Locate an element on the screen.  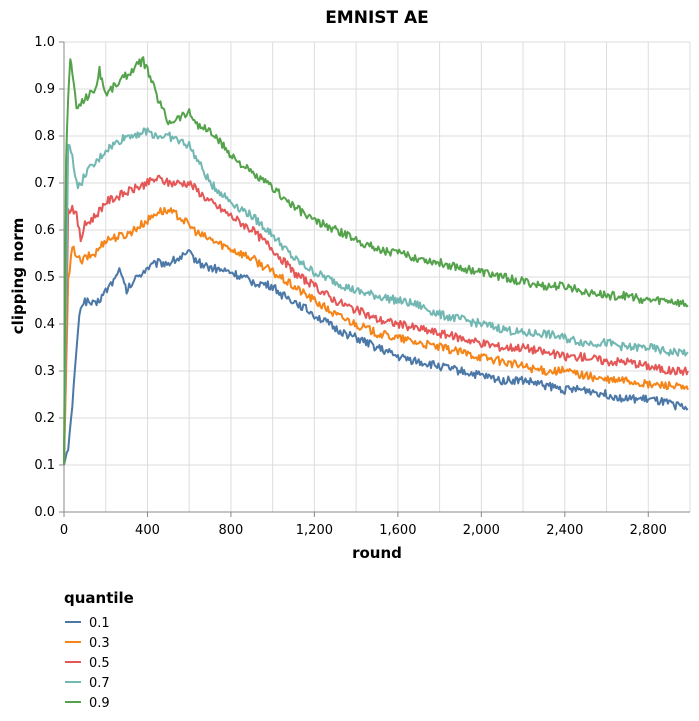
x-tick-label: 800 is located at coordinates (231, 530).